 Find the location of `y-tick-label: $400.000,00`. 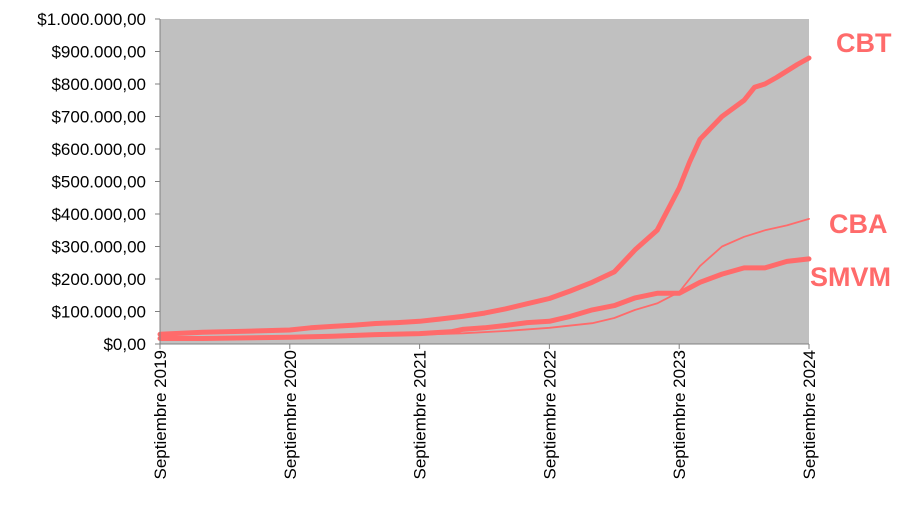

y-tick-label: $400.000,00 is located at coordinates (98, 214).